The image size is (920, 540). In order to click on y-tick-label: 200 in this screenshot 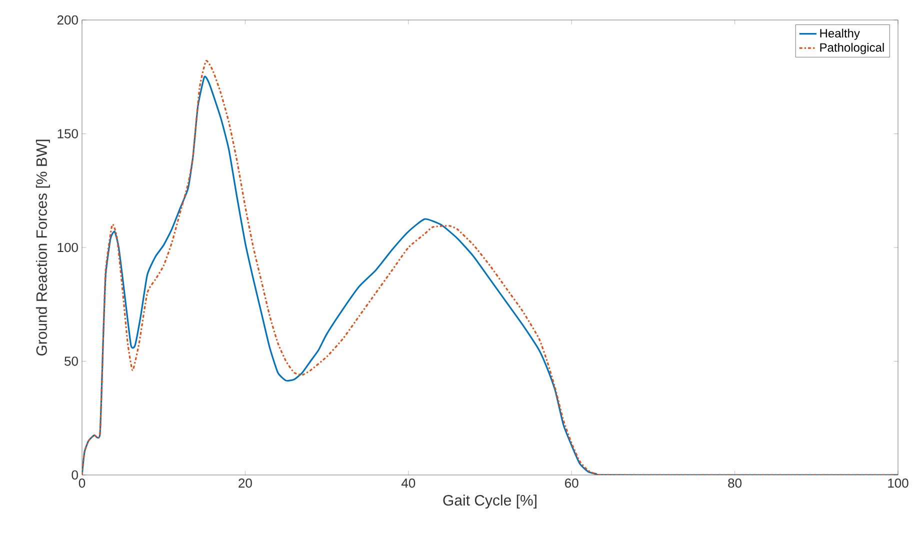, I will do `click(67, 20)`.